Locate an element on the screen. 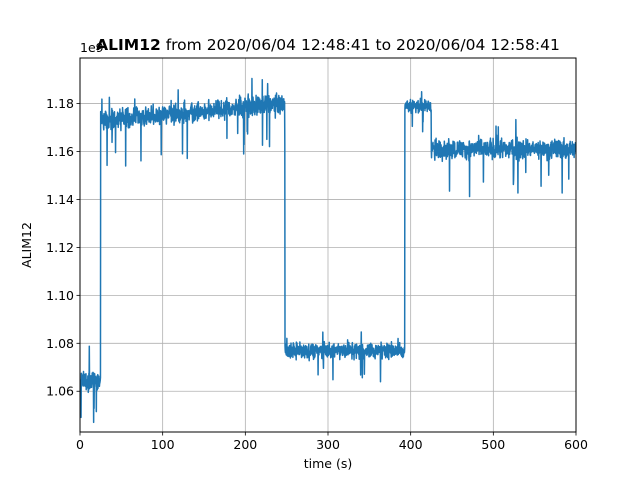 The image size is (640, 480). y-axis-label: ALIM12 is located at coordinates (26, 245).